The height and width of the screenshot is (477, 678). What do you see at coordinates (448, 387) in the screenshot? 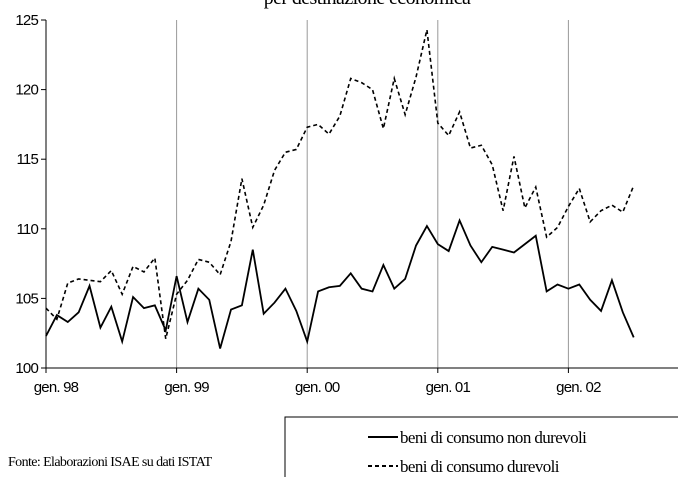
I see `x-tick-label: gen. 01` at bounding box center [448, 387].